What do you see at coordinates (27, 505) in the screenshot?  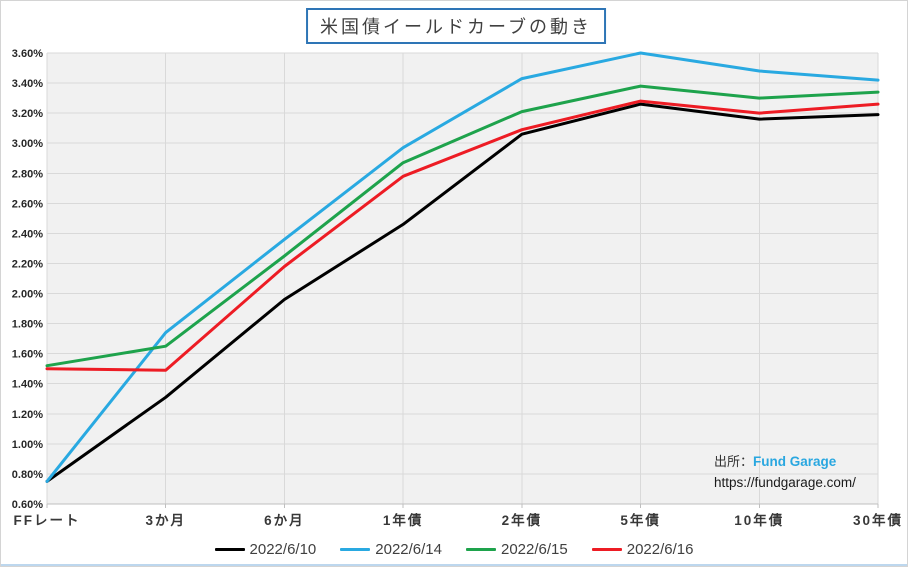 I see `y-axis-label: 0.60%` at bounding box center [27, 505].